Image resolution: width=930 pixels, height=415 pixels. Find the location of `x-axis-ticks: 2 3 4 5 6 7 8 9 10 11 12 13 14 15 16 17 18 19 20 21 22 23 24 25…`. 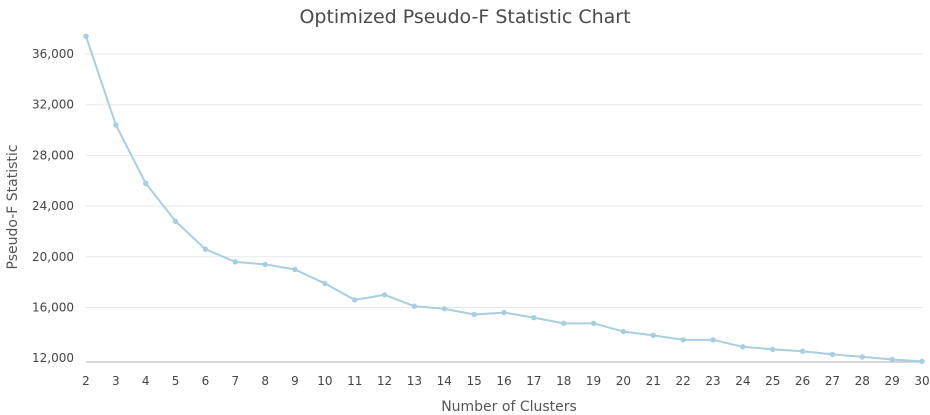

x-axis-ticks: 2 3 4 5 6 7 8 9 10 11 12 13 14 15 16 17 18 19 20 21 22 23 24 25… is located at coordinates (505, 381).